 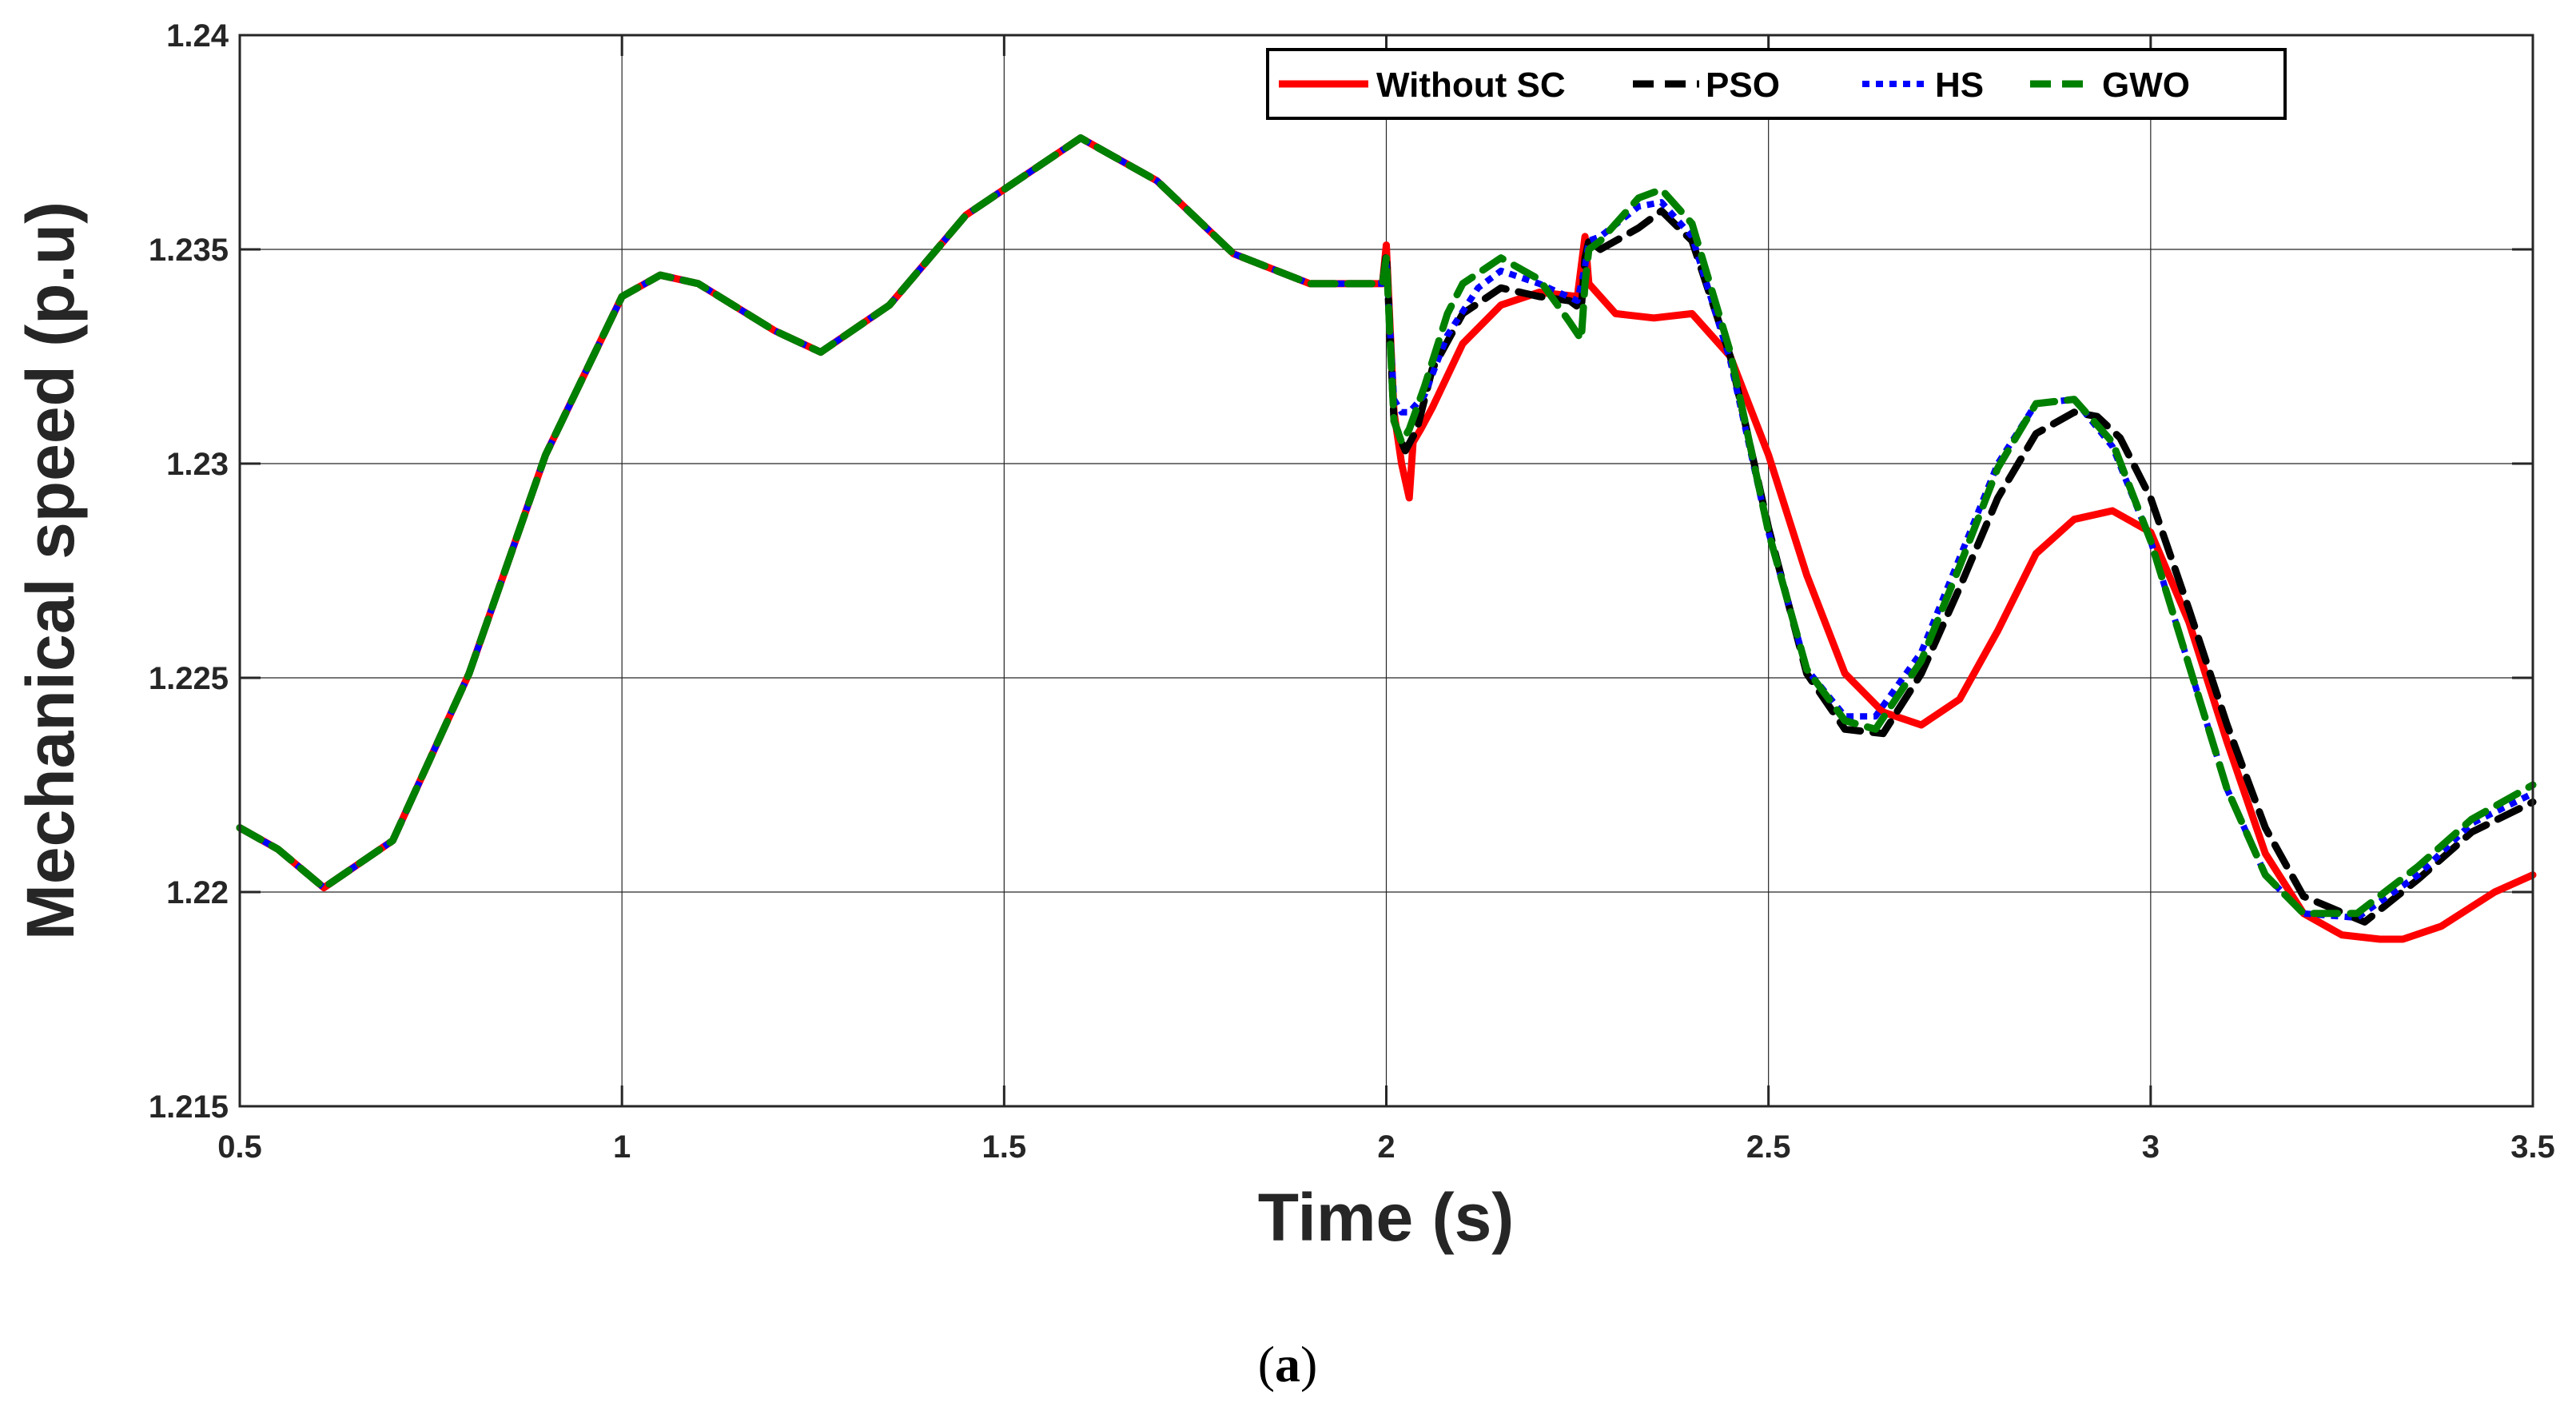 I want to click on x-tick-label: 3.5, so click(x=2532, y=1147).